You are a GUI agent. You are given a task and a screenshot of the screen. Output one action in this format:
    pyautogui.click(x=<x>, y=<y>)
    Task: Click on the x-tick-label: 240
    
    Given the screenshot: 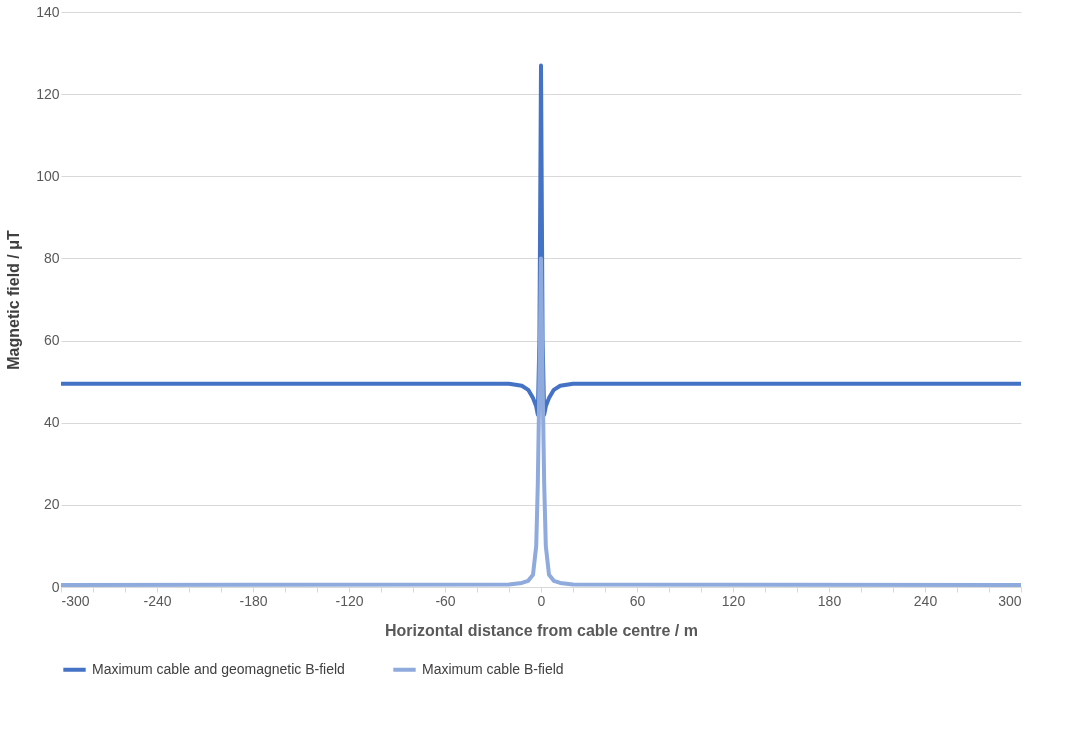 What is the action you would take?
    pyautogui.click(x=925, y=600)
    